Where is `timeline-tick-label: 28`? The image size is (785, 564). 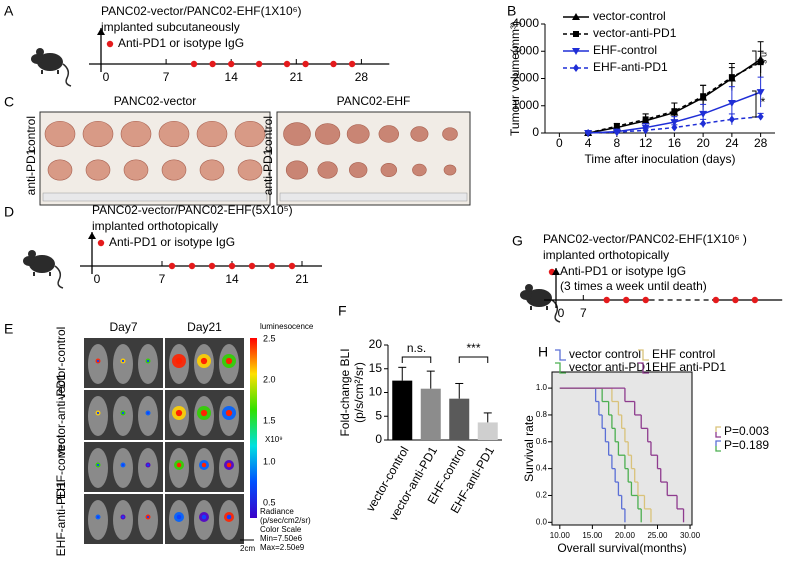
timeline-tick-label: 28 is located at coordinates (362, 77).